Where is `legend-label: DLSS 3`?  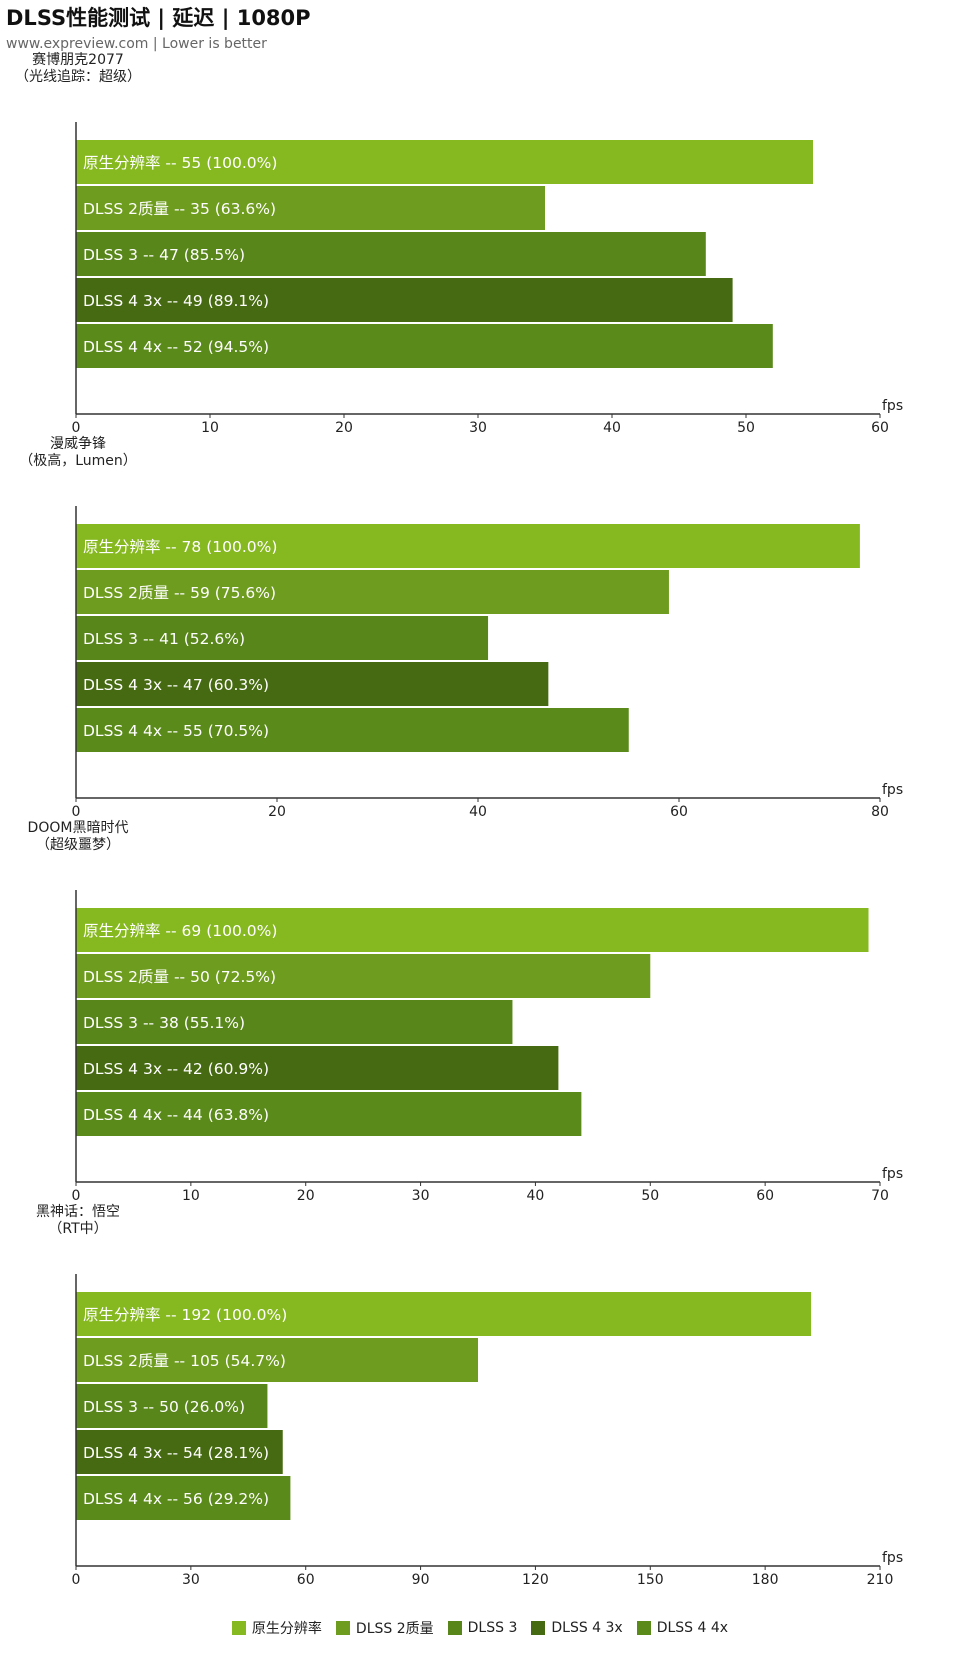 legend-label: DLSS 3 is located at coordinates (492, 1628).